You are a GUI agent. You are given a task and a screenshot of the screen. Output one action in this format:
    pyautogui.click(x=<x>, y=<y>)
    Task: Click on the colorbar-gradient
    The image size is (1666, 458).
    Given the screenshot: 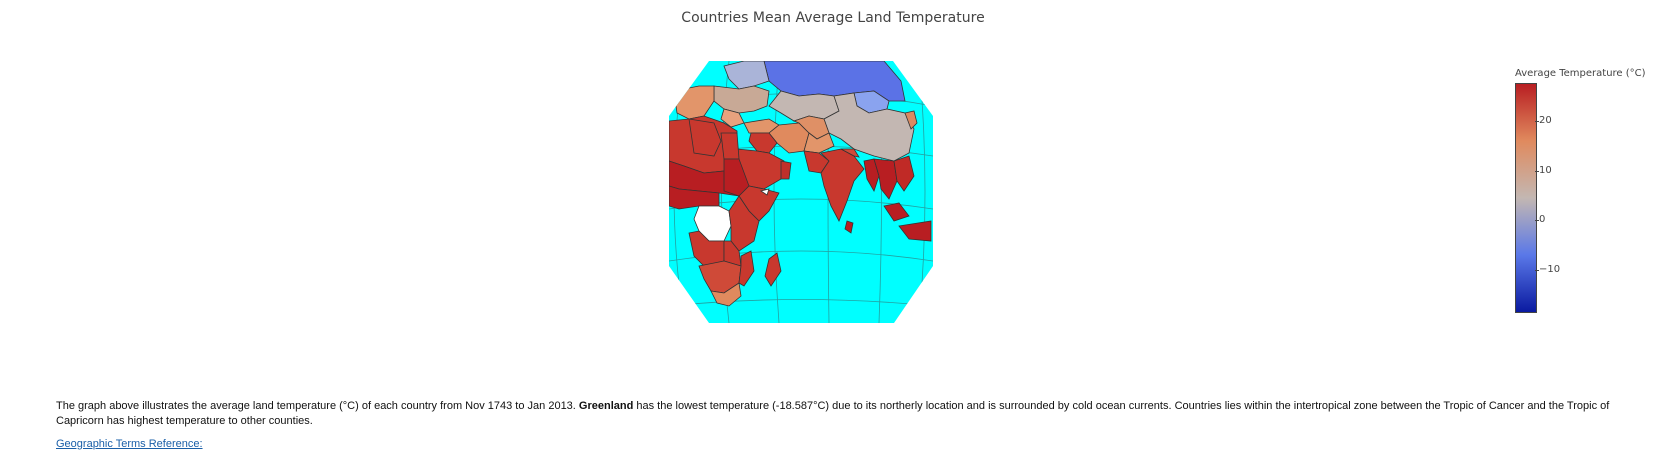 What is the action you would take?
    pyautogui.click(x=1526, y=198)
    